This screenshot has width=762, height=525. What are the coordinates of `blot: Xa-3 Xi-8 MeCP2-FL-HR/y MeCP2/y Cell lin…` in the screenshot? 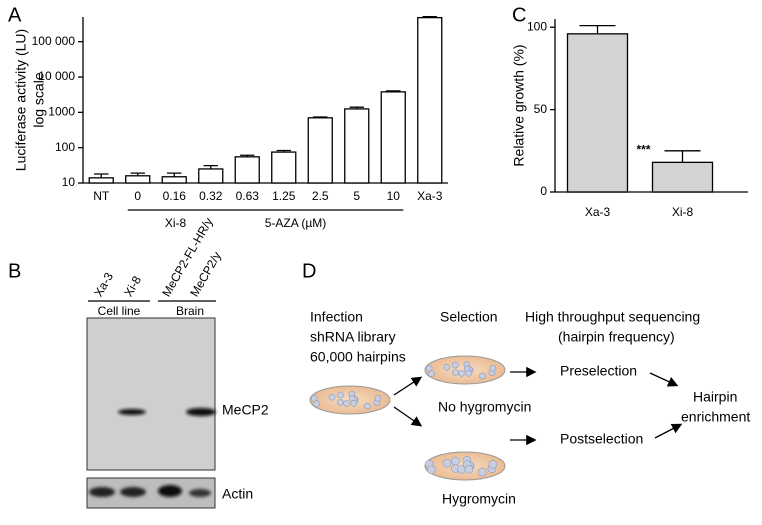 It's located at (177, 362).